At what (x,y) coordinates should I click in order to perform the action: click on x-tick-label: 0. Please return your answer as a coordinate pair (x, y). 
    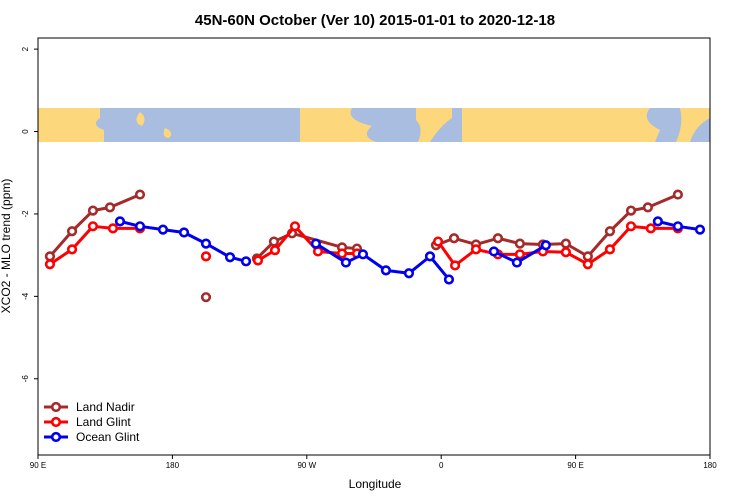
    Looking at the image, I should click on (441, 465).